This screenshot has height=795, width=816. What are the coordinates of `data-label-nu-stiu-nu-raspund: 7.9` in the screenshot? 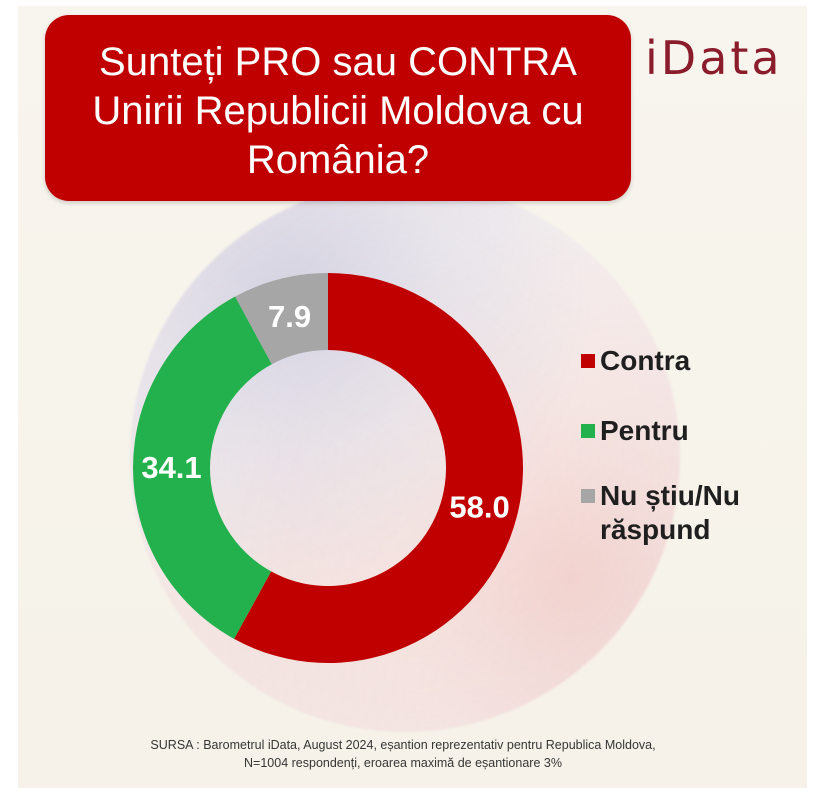 It's located at (289, 316).